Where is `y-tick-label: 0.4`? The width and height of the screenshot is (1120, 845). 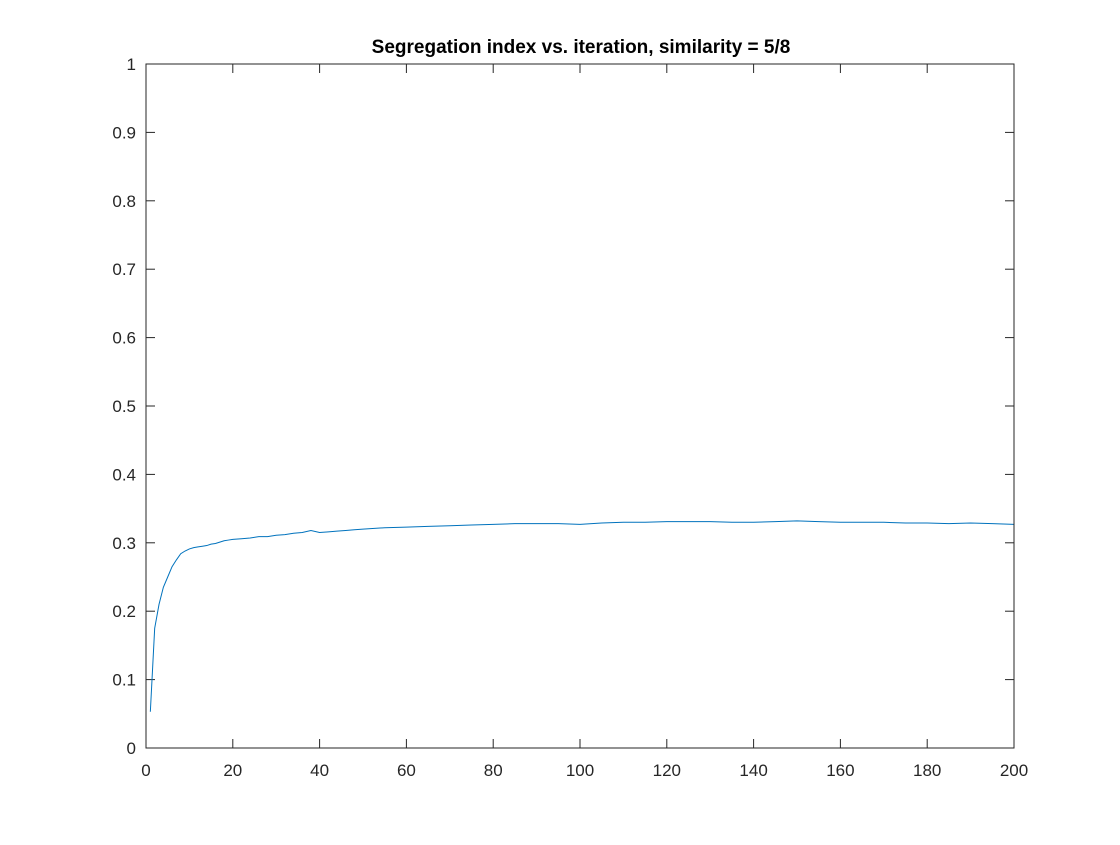 y-tick-label: 0.4 is located at coordinates (124, 474).